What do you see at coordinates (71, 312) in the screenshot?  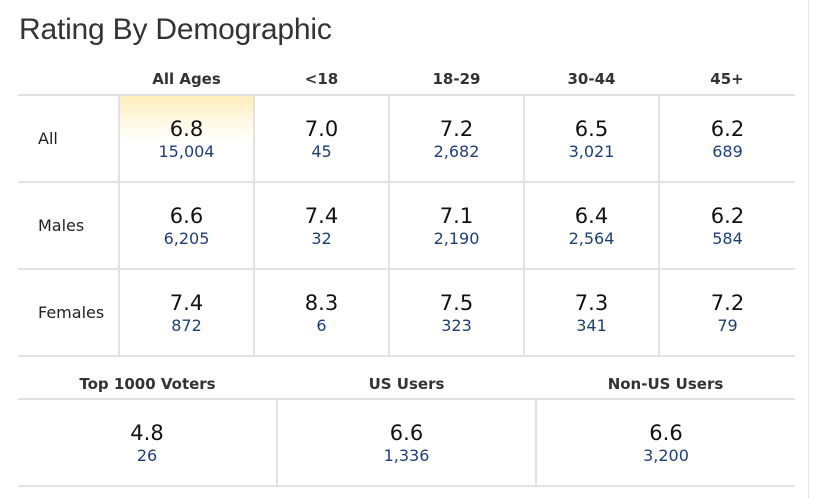 I see `row-label-females: Females` at bounding box center [71, 312].